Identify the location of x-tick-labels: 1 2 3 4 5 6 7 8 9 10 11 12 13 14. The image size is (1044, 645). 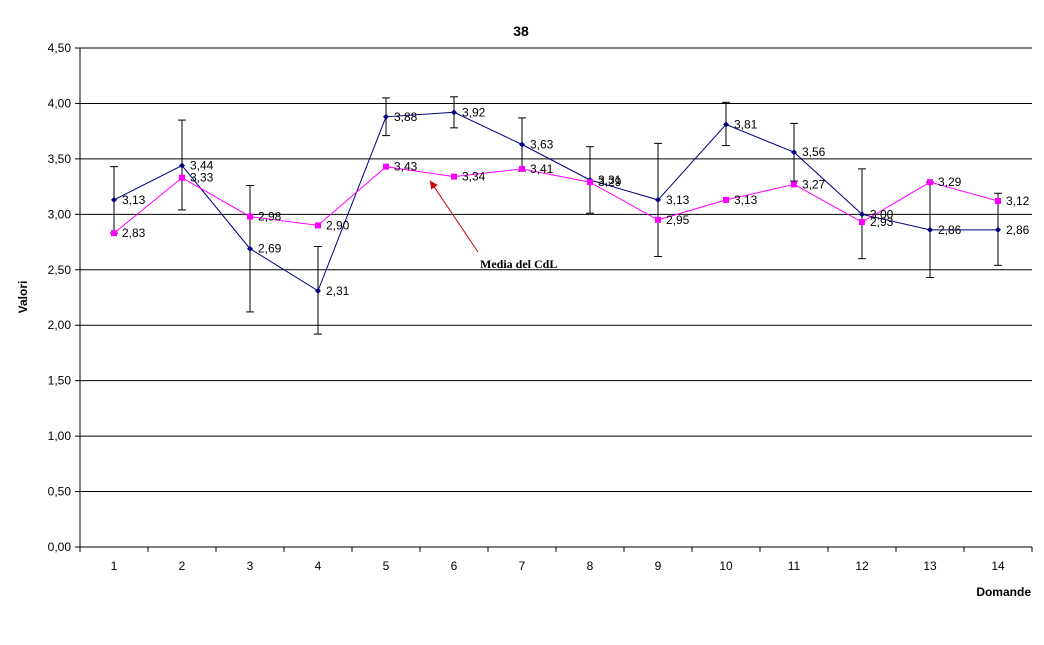
(558, 566).